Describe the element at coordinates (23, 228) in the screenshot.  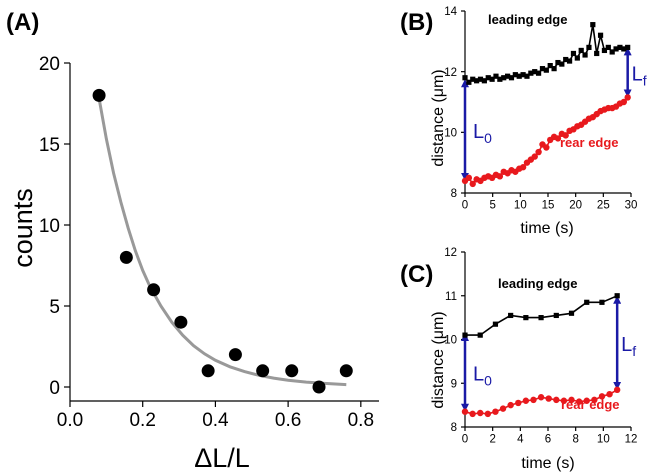
I see `panel-a-y-axis-title: counts` at that location.